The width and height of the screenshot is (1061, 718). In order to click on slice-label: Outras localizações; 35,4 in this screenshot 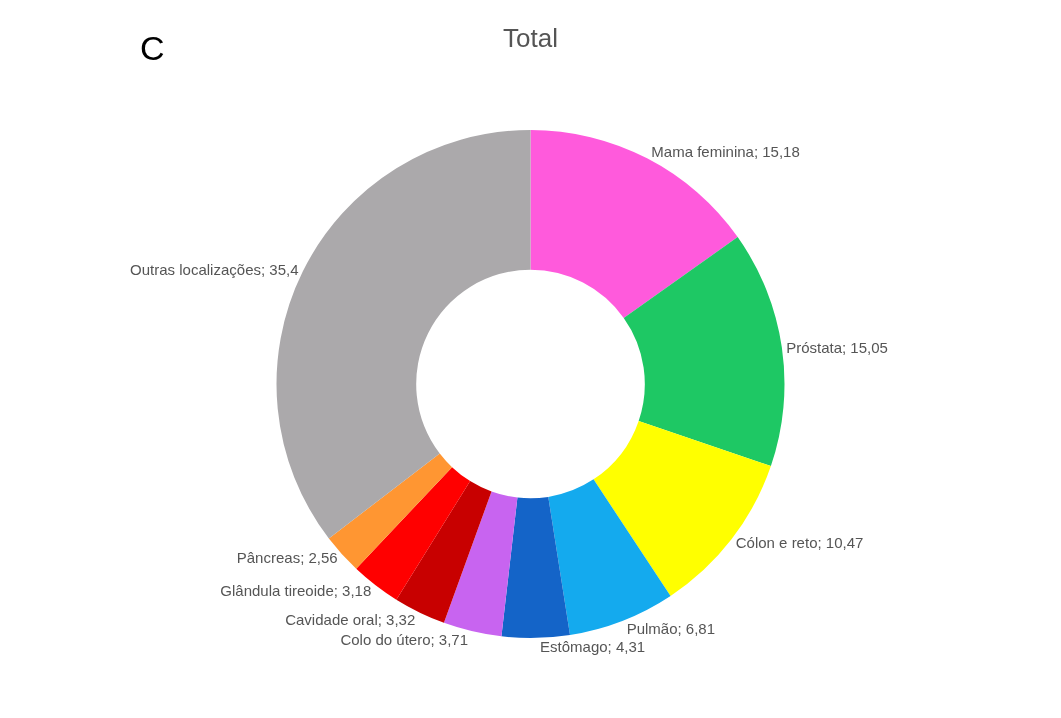, I will do `click(214, 270)`.